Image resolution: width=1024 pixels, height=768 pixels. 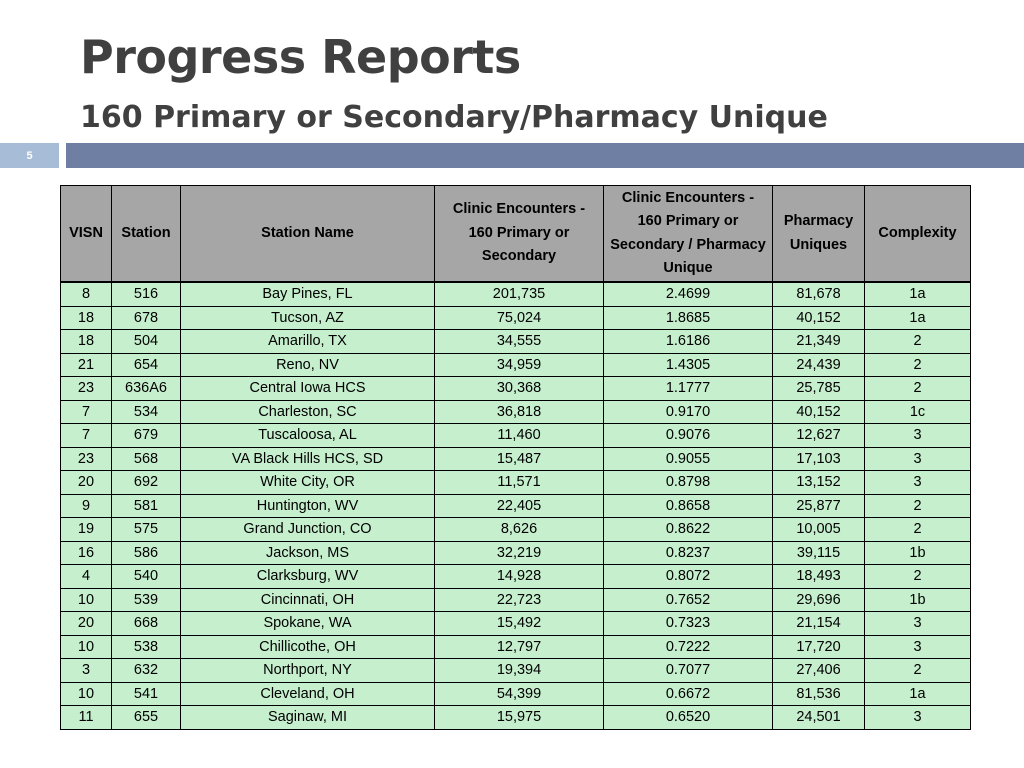 I want to click on pharmacy-uniques-cell: 21,154, so click(x=818, y=623).